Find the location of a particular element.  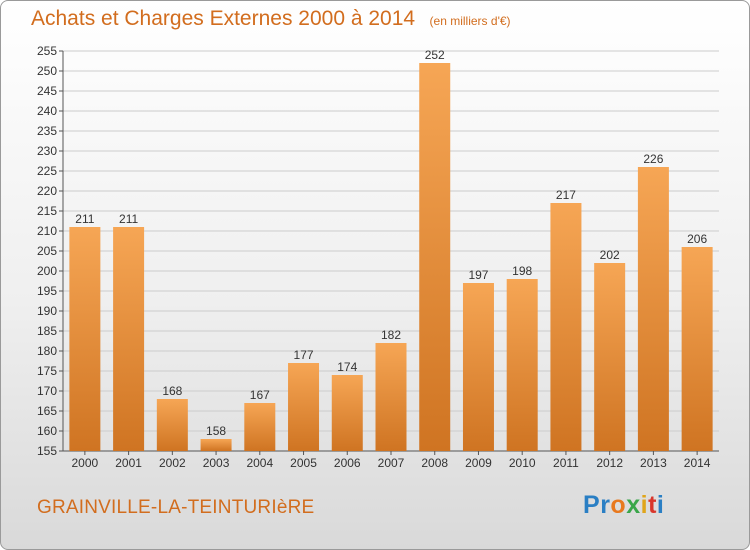

chart-unit: (en milliers d'€) is located at coordinates (470, 21).